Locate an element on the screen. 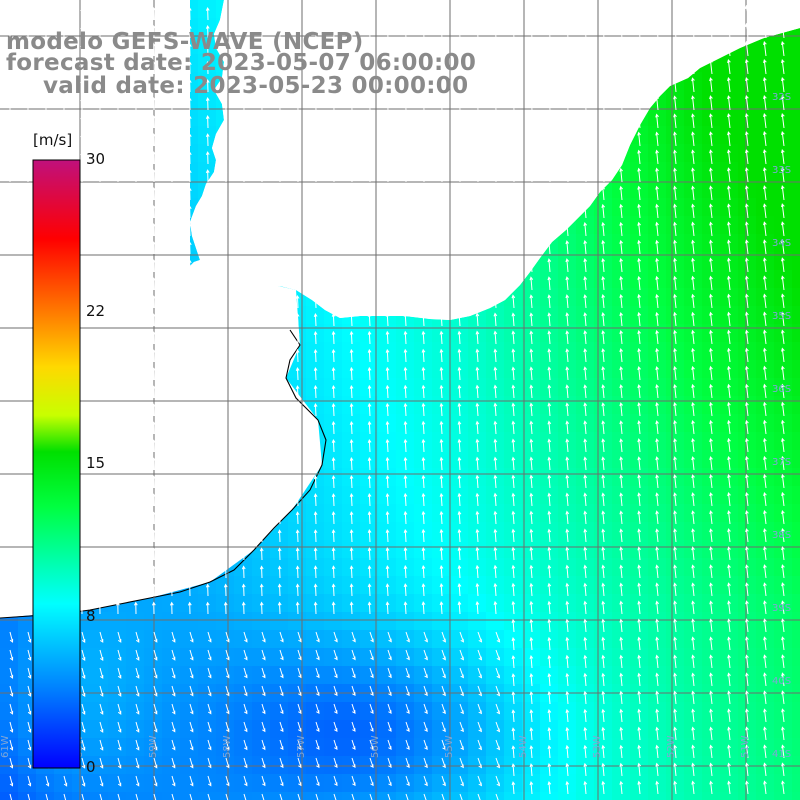 The image size is (800, 800). lon-label: 53W is located at coordinates (597, 746).